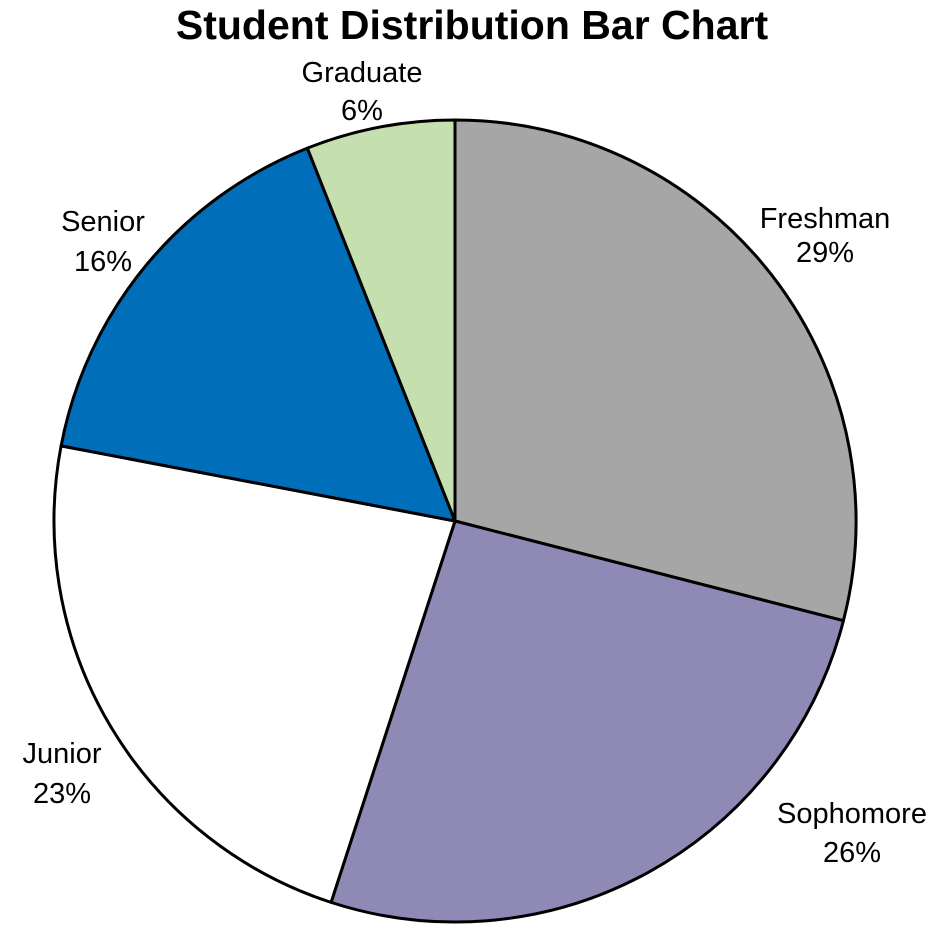  What do you see at coordinates (825, 219) in the screenshot?
I see `slice-label-freshman: Freshman` at bounding box center [825, 219].